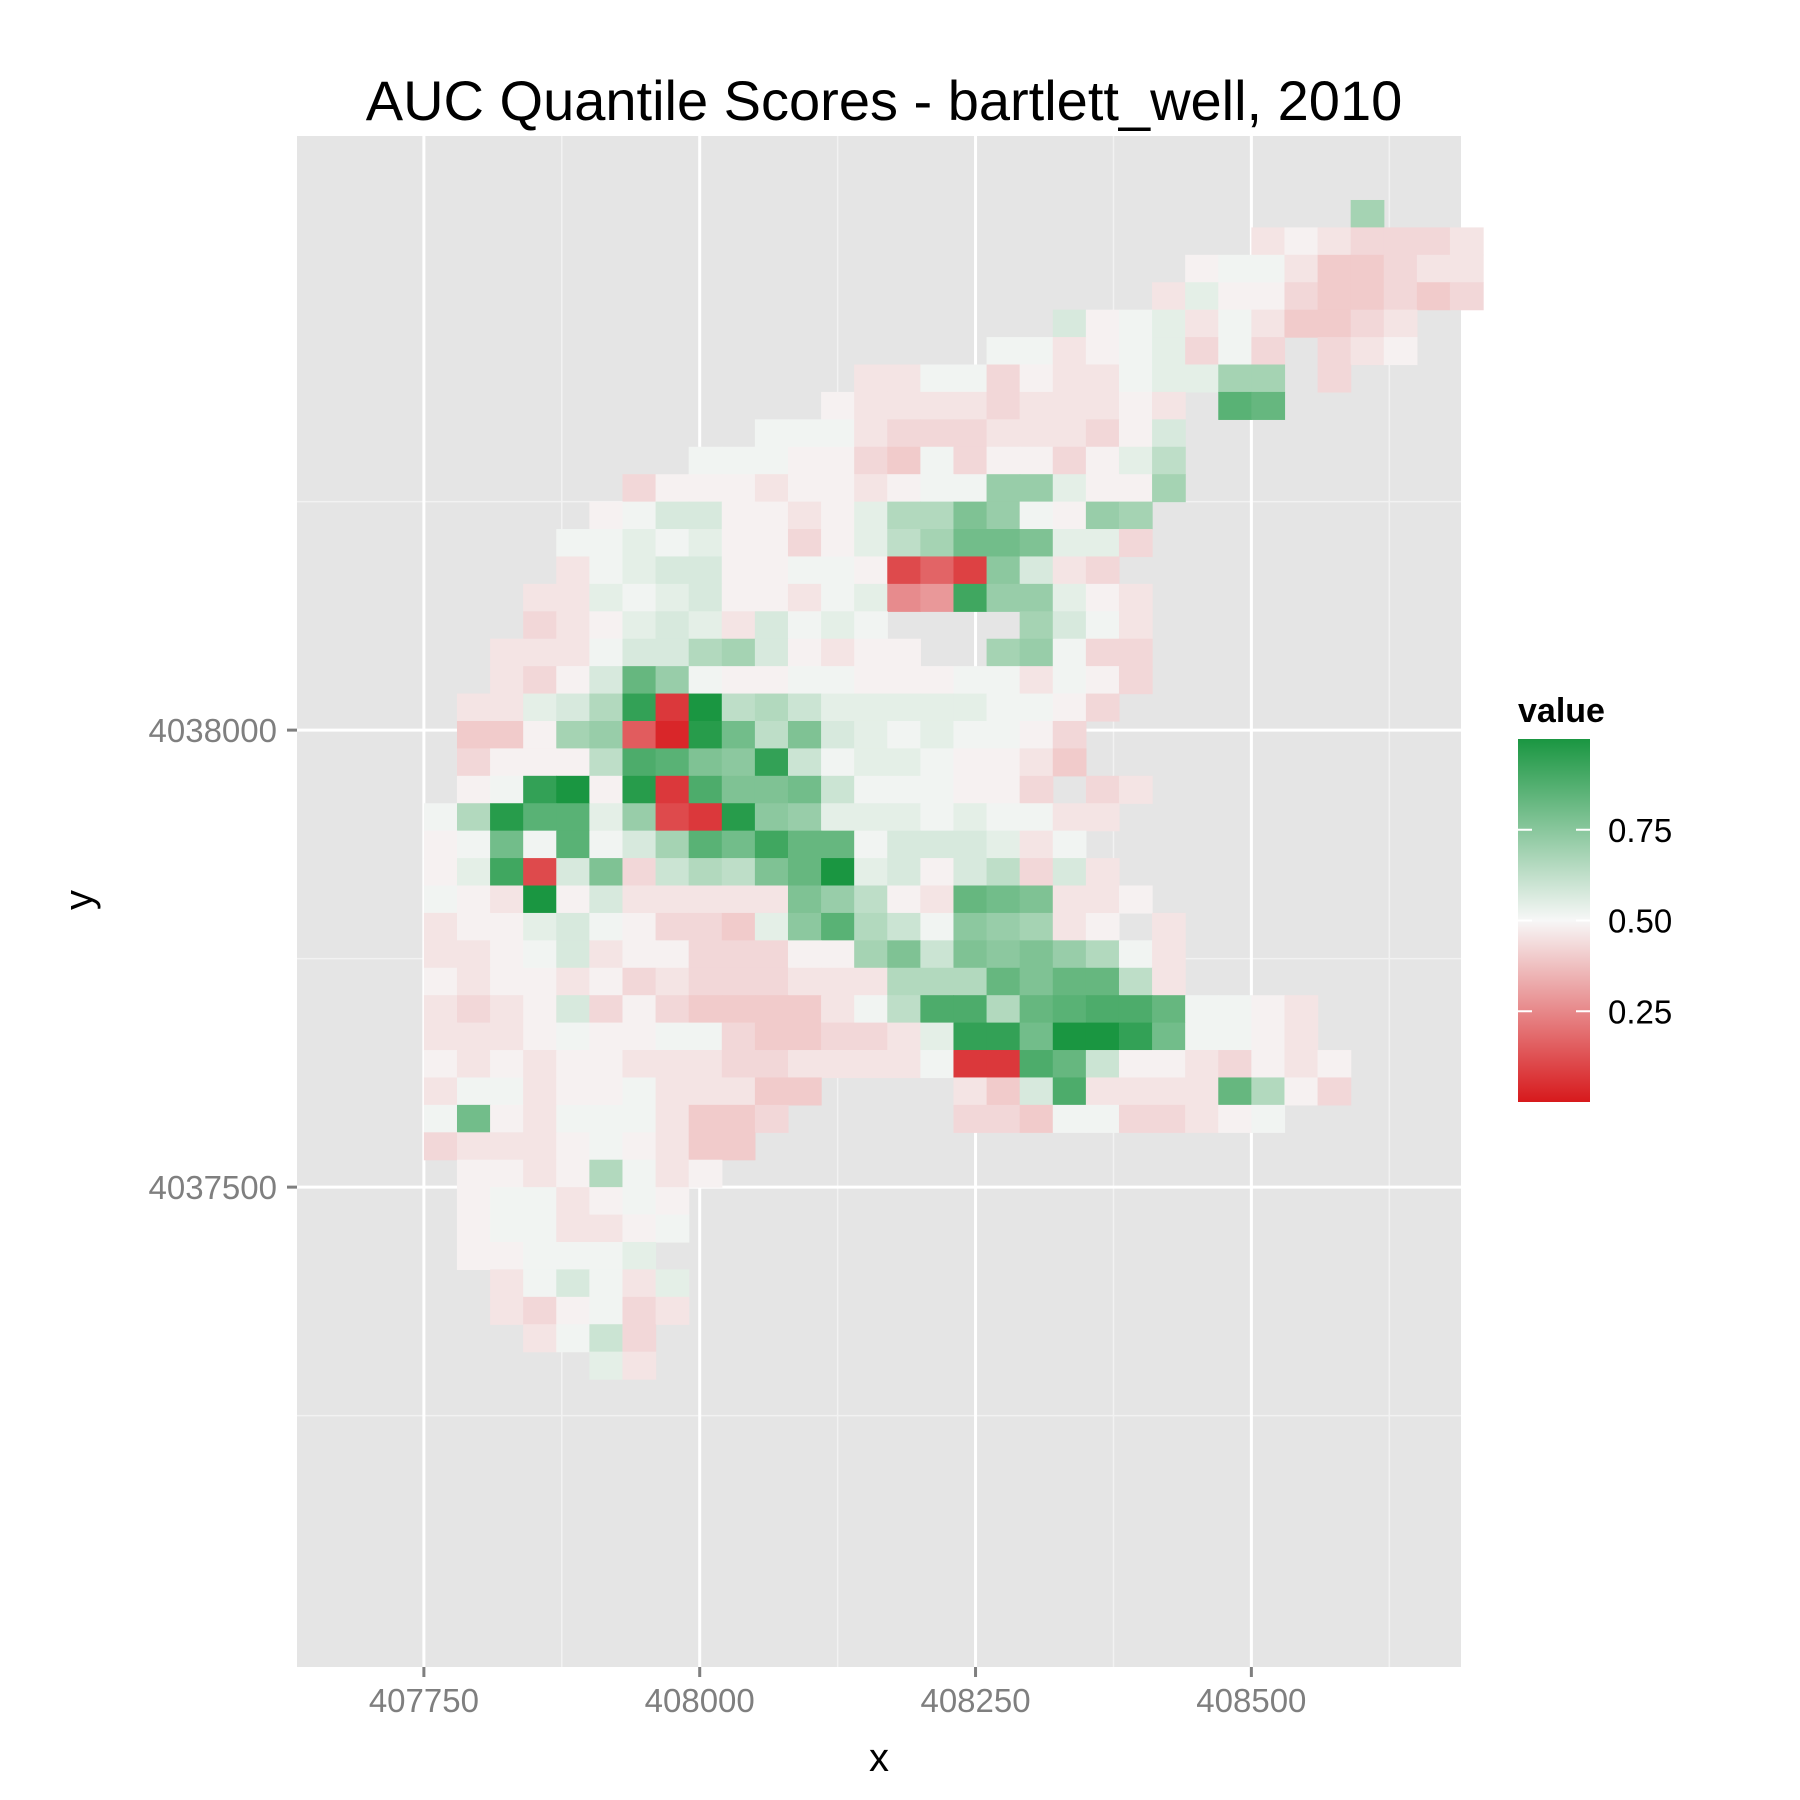  I want to click on x-axis-title: x, so click(879, 1758).